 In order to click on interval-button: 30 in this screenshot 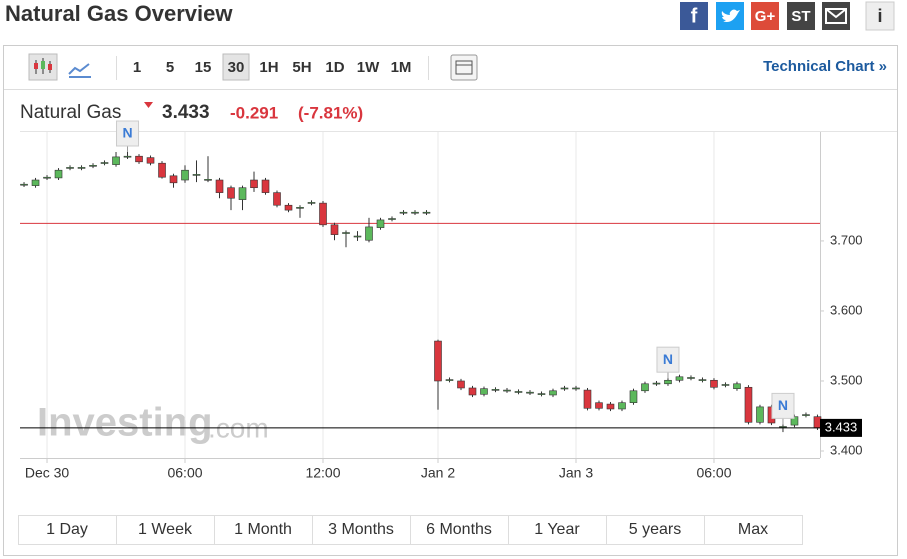, I will do `click(236, 67)`.